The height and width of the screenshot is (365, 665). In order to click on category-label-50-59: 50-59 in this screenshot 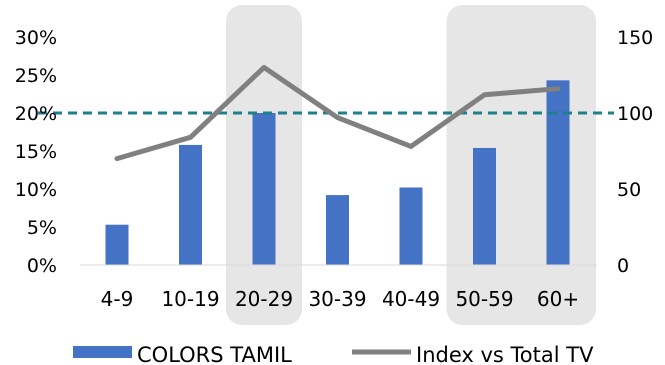, I will do `click(484, 299)`.